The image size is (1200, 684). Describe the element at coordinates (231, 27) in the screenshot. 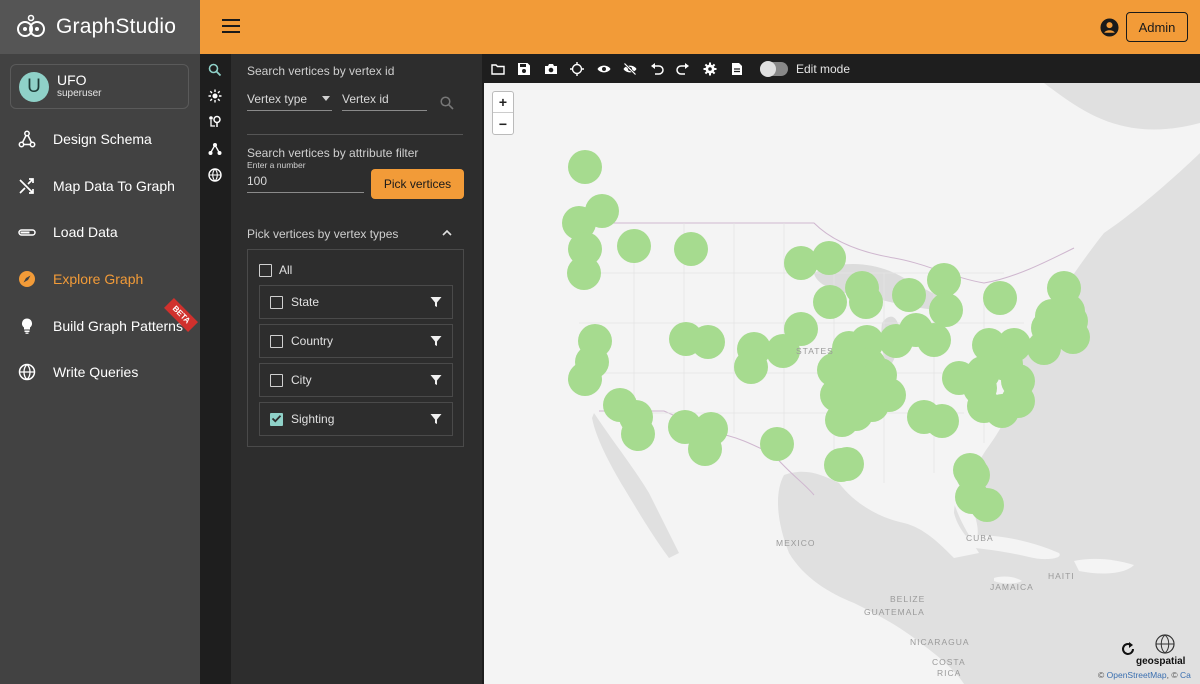

I see `hamburger-menu-icon` at that location.